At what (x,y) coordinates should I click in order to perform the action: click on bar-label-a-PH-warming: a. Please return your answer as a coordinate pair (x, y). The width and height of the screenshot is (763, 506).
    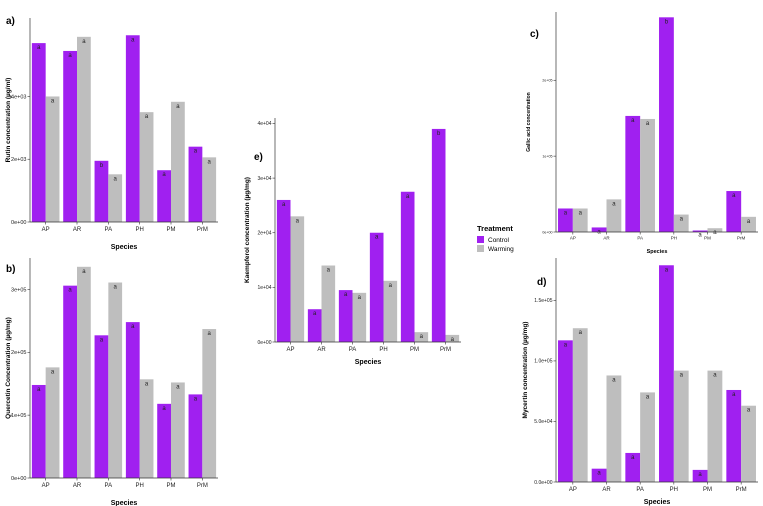
    Looking at the image, I should click on (147, 117).